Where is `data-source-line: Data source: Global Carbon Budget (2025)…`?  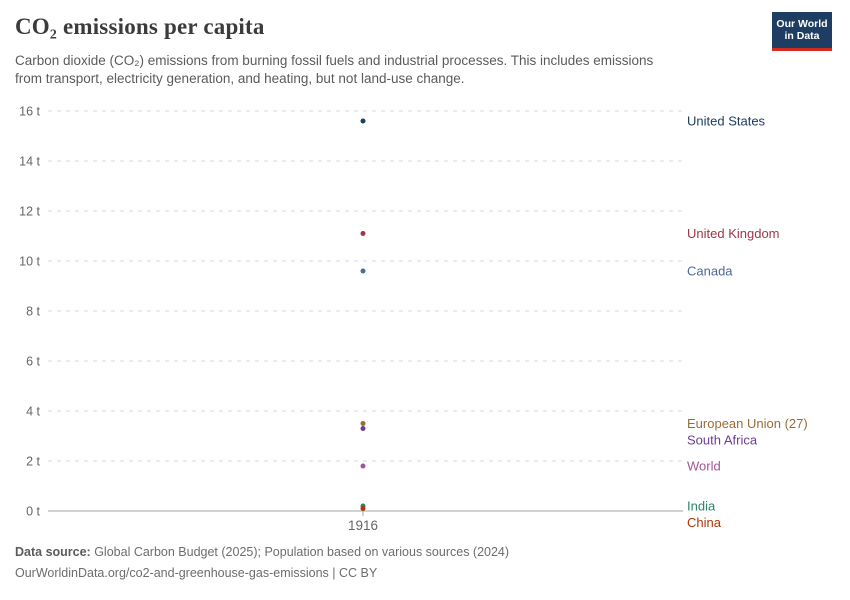 data-source-line: Data source: Global Carbon Budget (2025)… is located at coordinates (262, 552).